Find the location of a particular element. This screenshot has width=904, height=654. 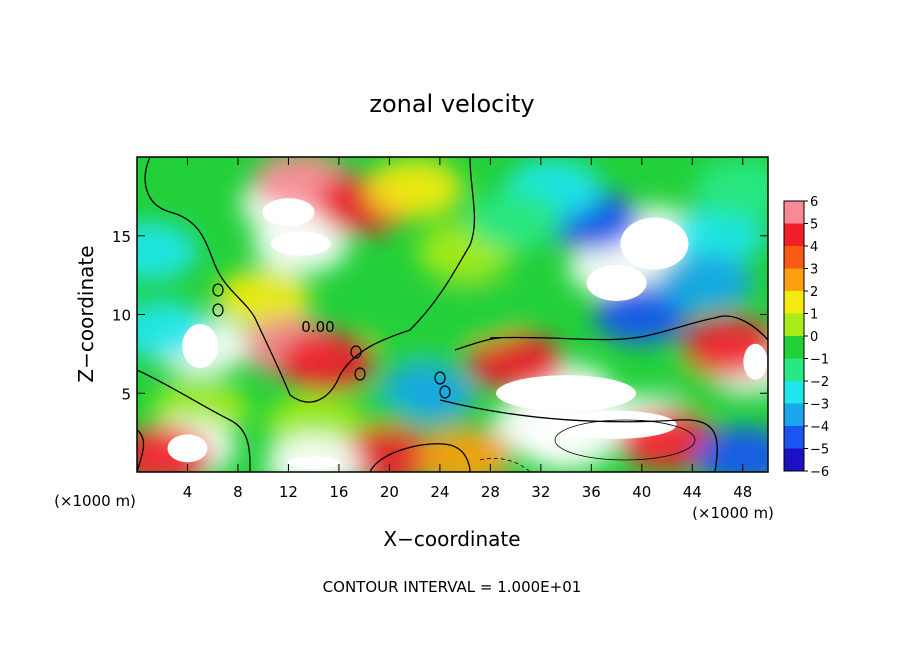

chart-title: zonal velocity is located at coordinates (451, 104).